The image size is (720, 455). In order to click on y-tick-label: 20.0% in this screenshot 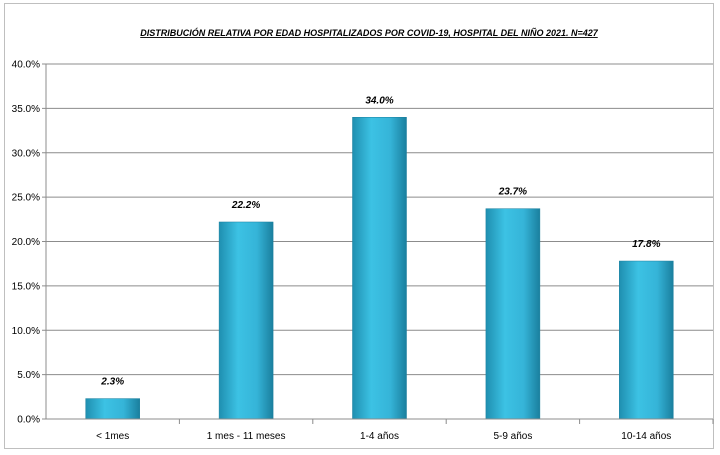, I will do `click(26, 242)`.